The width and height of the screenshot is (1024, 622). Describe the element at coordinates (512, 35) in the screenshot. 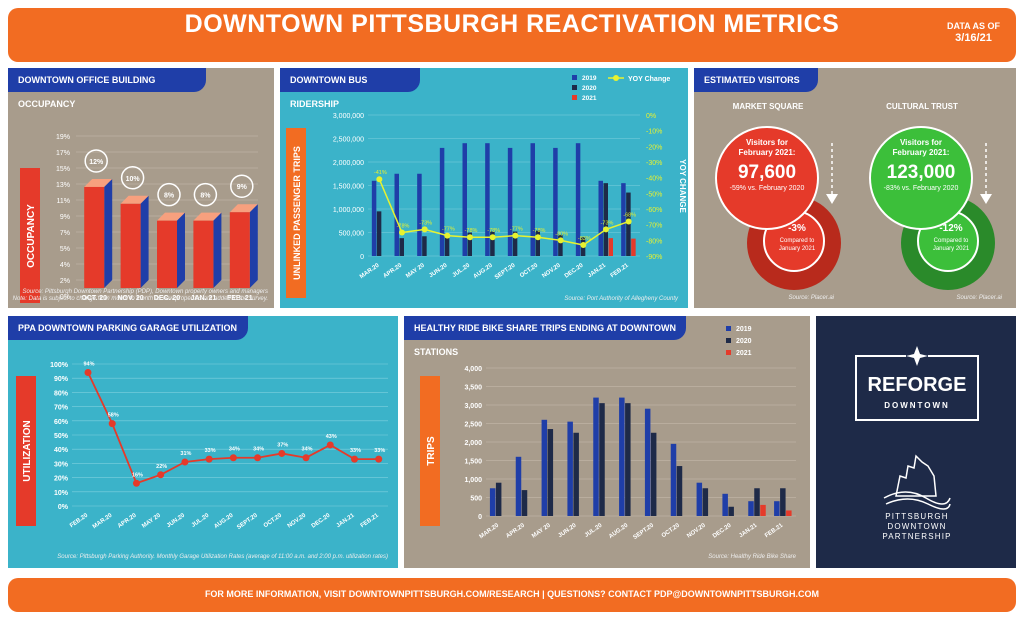

I see `header-banner` at that location.